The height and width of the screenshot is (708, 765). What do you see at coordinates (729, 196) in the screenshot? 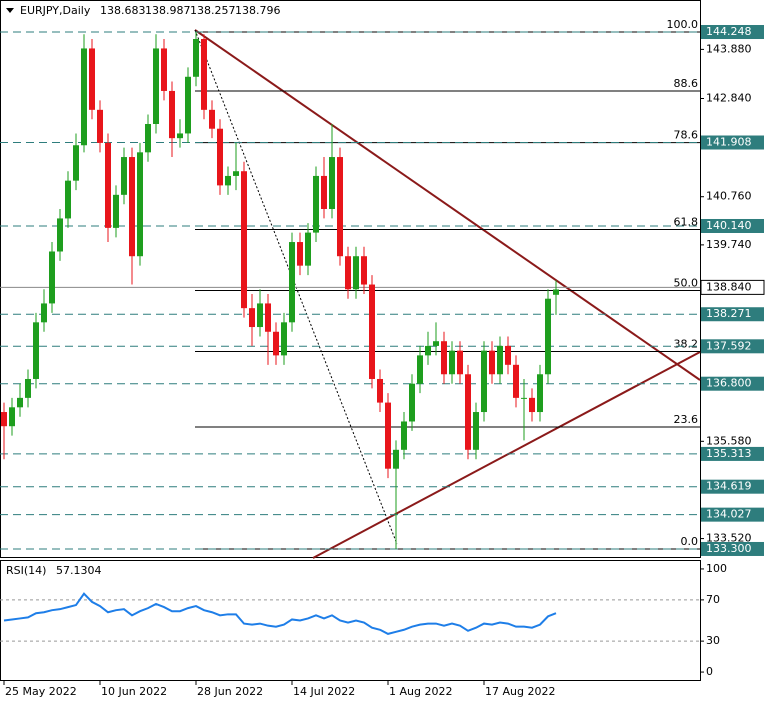
I see `y-tick-label: 140.760` at bounding box center [729, 196].